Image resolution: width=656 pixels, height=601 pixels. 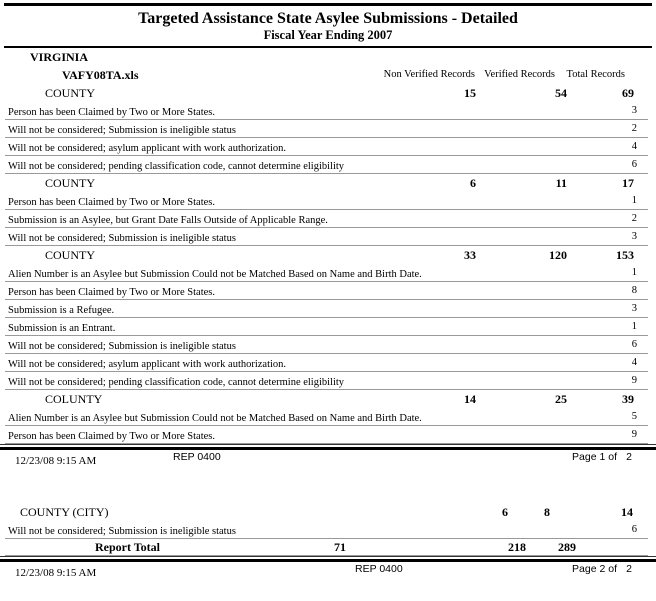 What do you see at coordinates (100, 75) in the screenshot?
I see `file-name: VAFY08TA.xls` at bounding box center [100, 75].